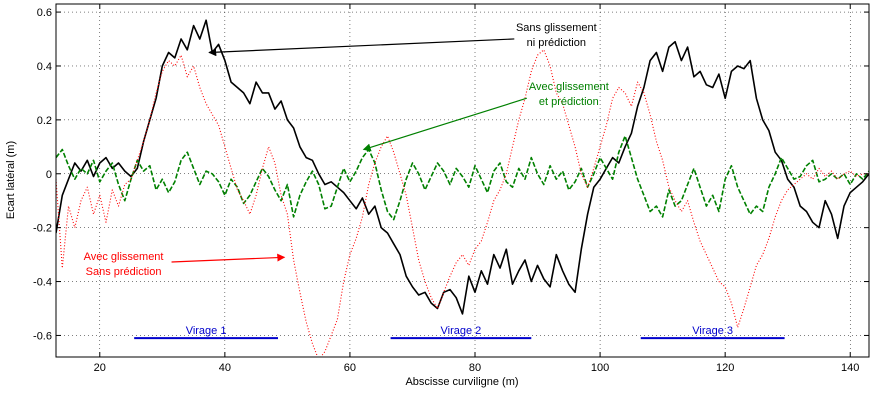  Describe the element at coordinates (44, 121) in the screenshot. I see `y-tick-label: 0.2` at that location.